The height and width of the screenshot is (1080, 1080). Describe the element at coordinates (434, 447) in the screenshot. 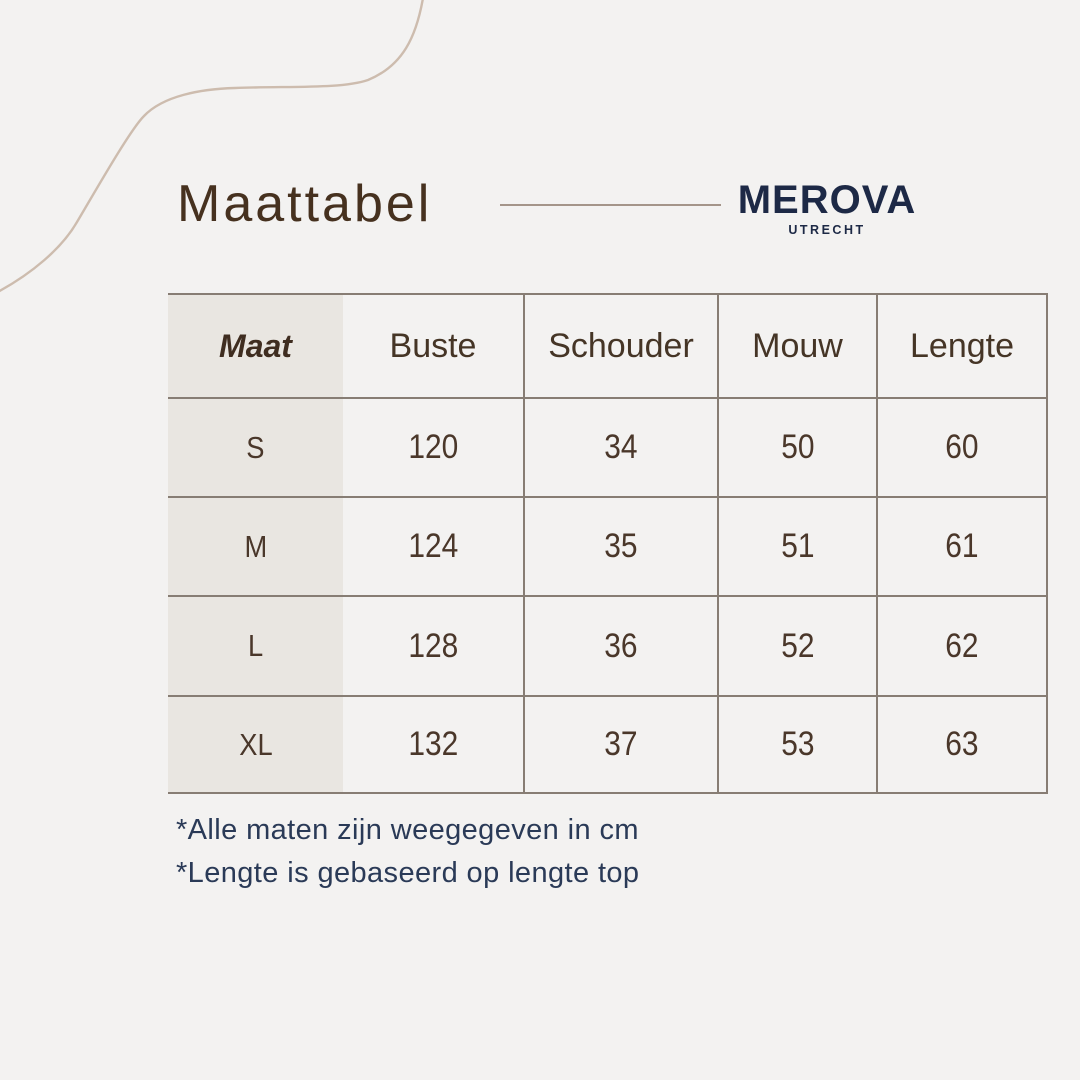

I see `measurement-cell: 120` at that location.